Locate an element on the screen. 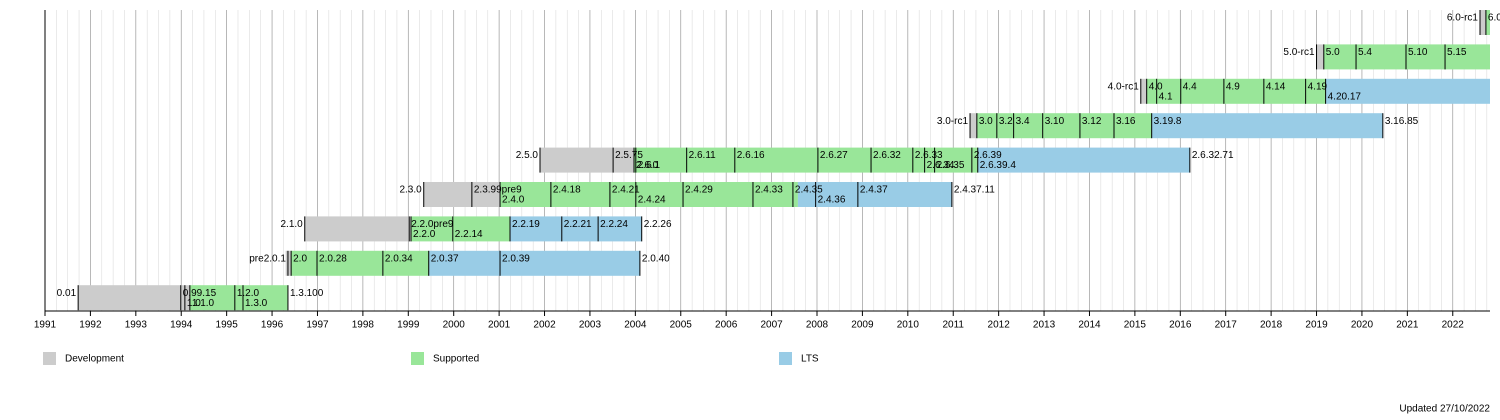 Image resolution: width=1500 pixels, height=420 pixels. release-label: 1.3.100 is located at coordinates (307, 293).